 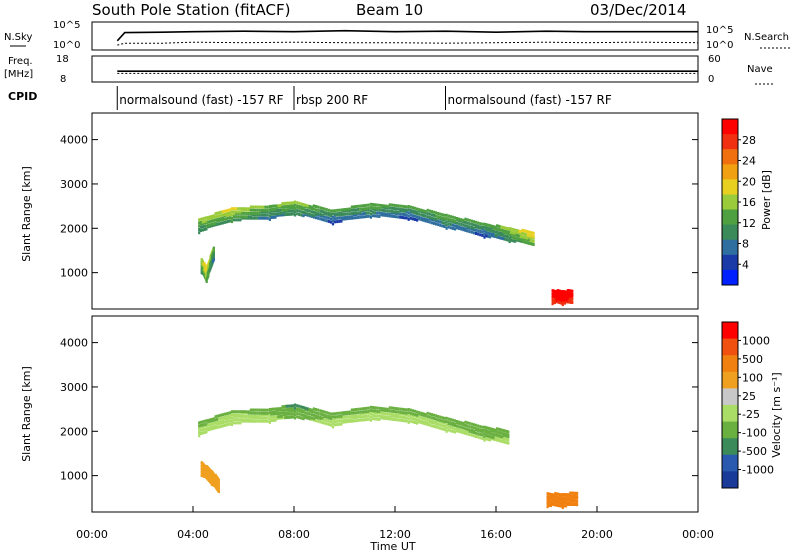 What do you see at coordinates (407, 37) in the screenshot?
I see `nsky-lines` at bounding box center [407, 37].